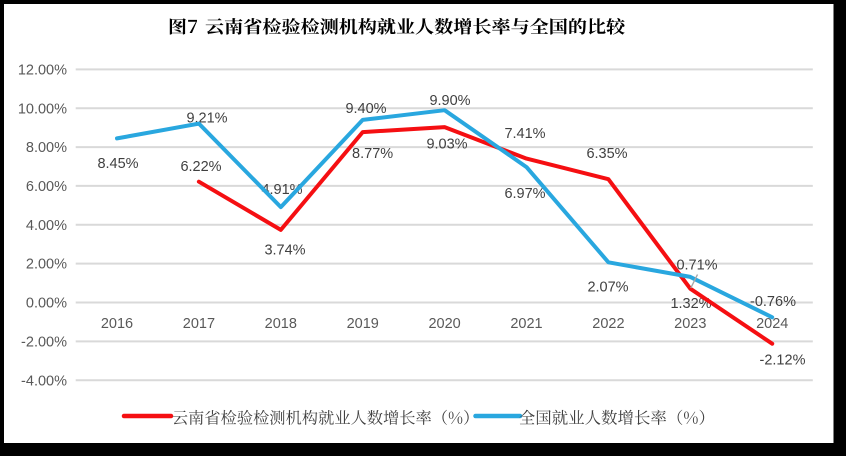 The width and height of the screenshot is (846, 456). Describe the element at coordinates (46, 265) in the screenshot. I see `svg-text: 2.00%` at that location.